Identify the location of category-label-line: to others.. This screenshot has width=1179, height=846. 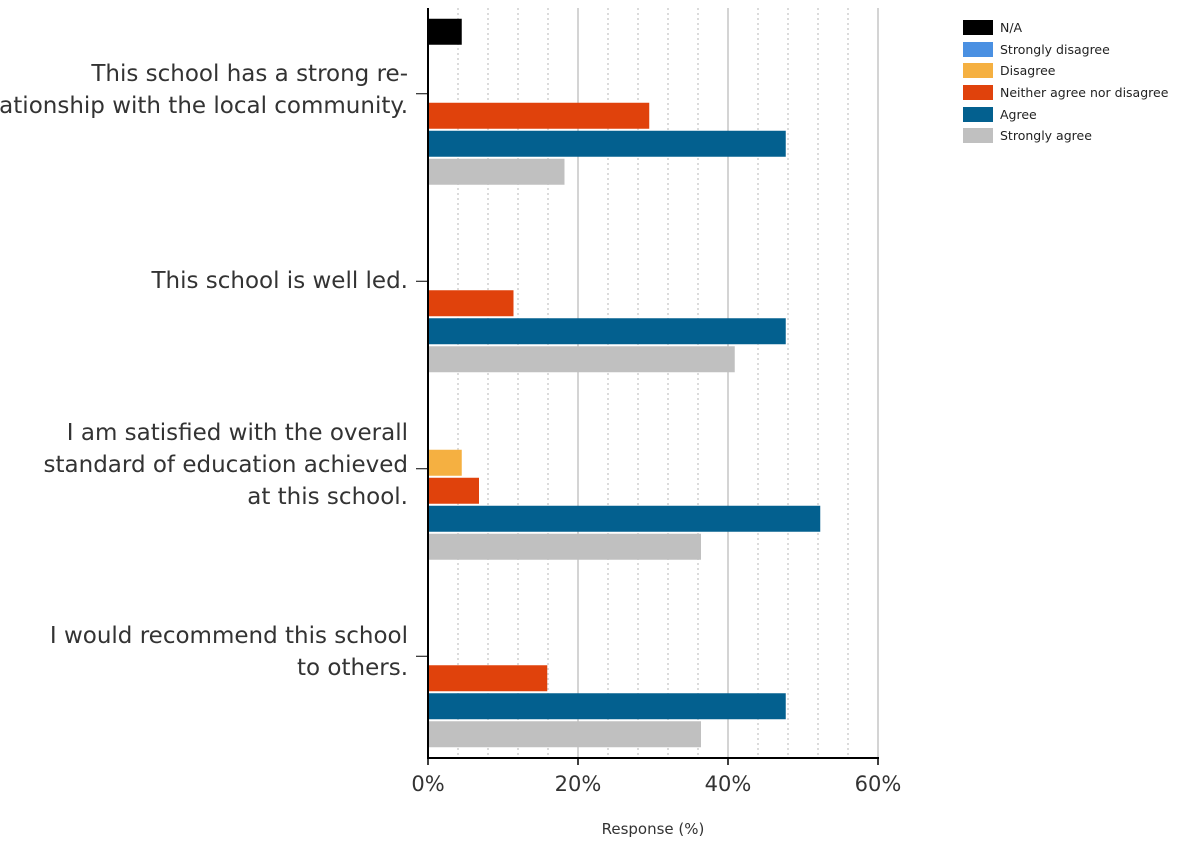
(352, 668).